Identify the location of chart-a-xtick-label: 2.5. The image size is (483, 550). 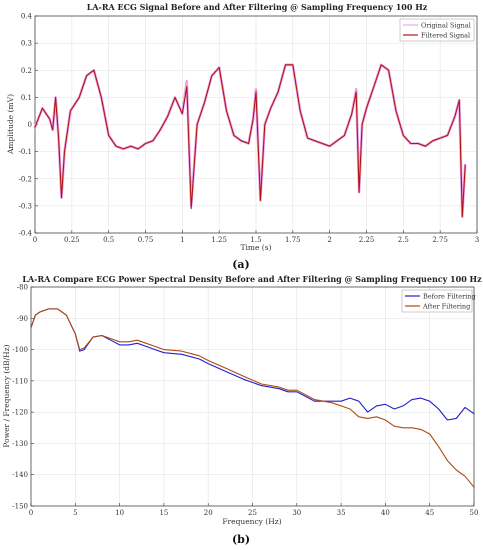
(403, 240).